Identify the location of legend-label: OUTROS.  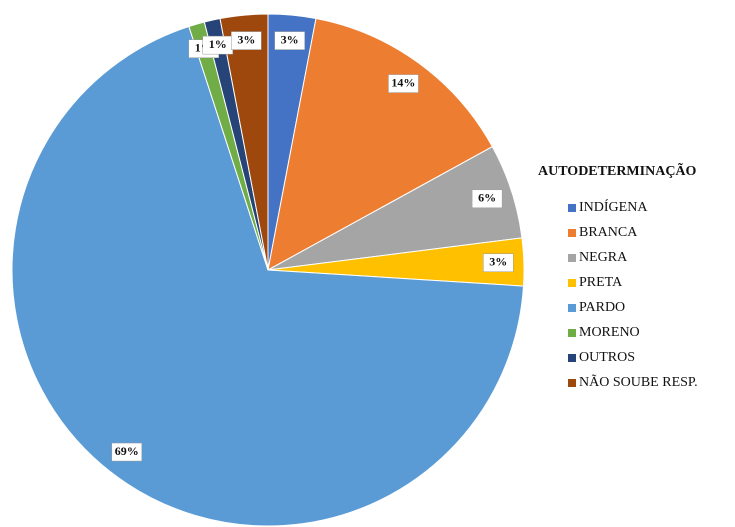
(607, 357).